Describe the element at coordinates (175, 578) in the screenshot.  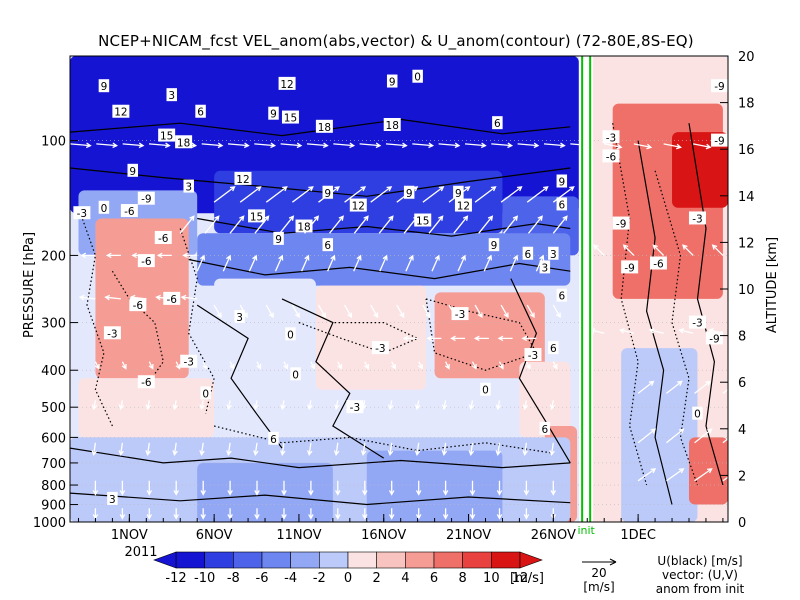
I see `colorbar-tick-0: -12` at that location.